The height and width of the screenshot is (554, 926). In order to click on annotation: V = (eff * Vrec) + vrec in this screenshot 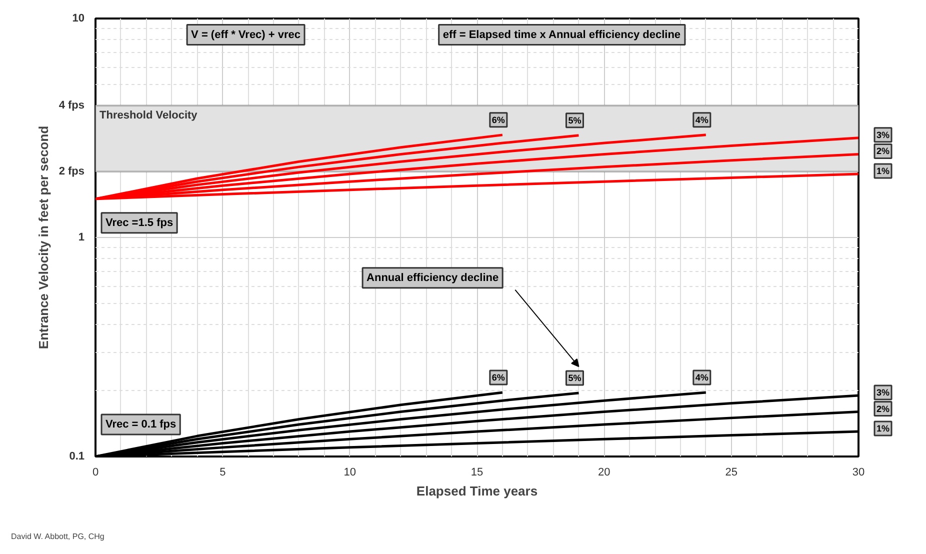, I will do `click(246, 34)`.